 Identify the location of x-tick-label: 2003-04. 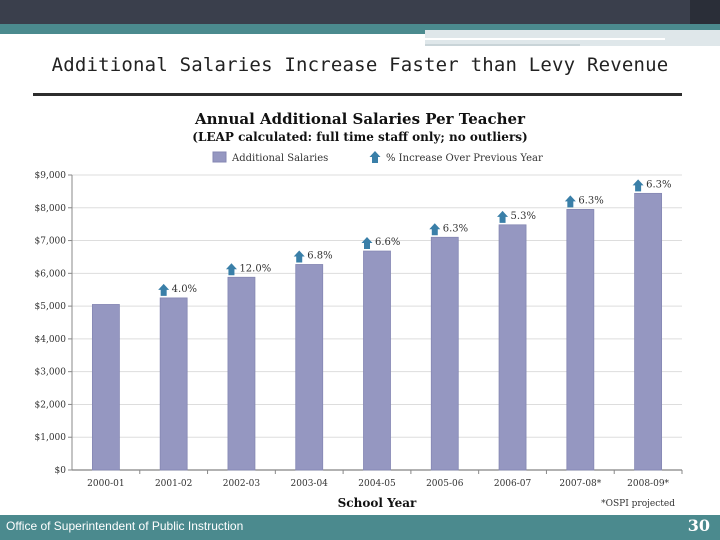
(310, 484).